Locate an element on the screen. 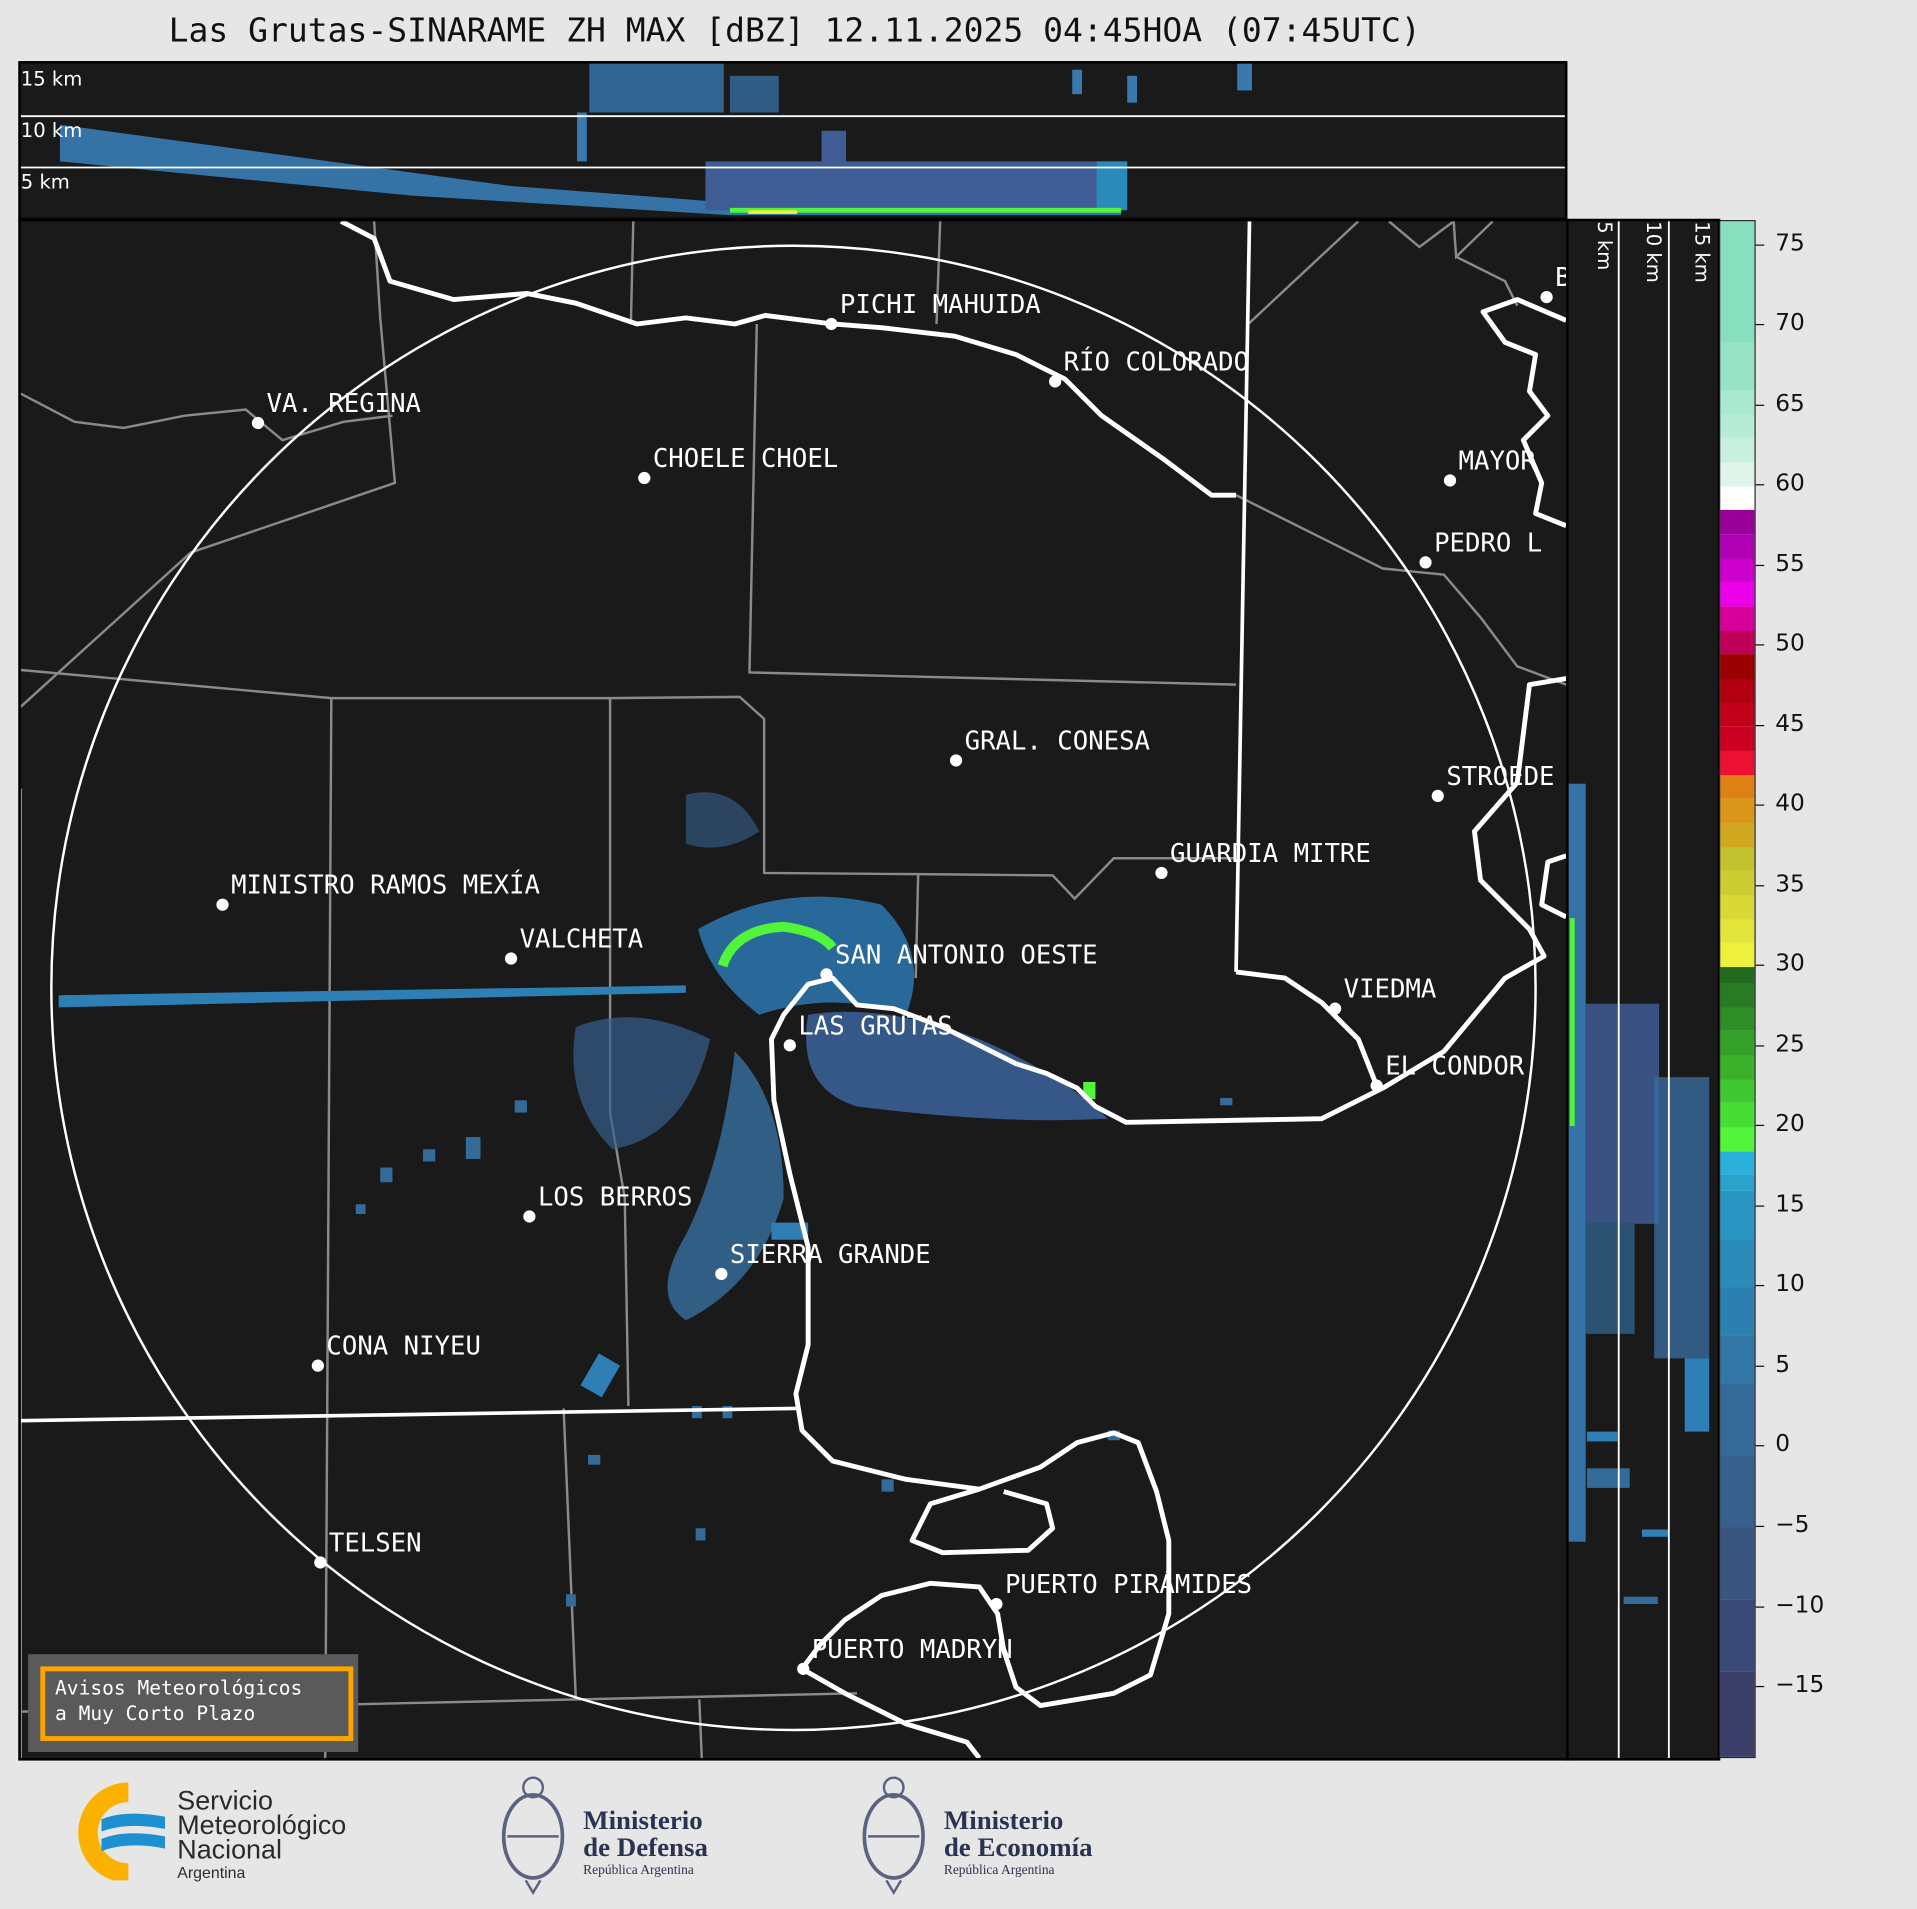 The height and width of the screenshot is (1909, 1917). echo-core-arc is located at coordinates (777, 944).